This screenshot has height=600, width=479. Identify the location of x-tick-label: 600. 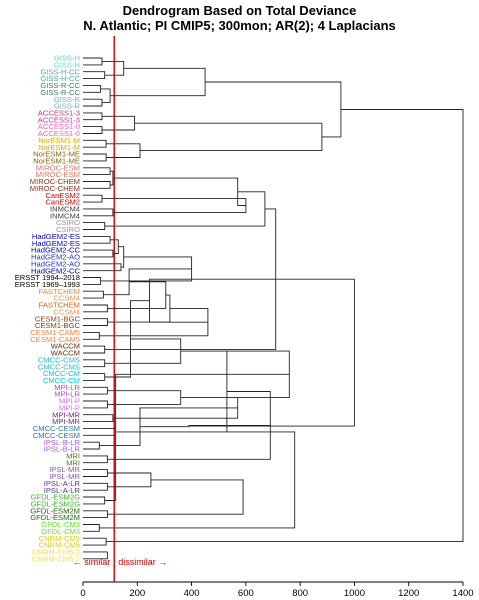
(246, 593).